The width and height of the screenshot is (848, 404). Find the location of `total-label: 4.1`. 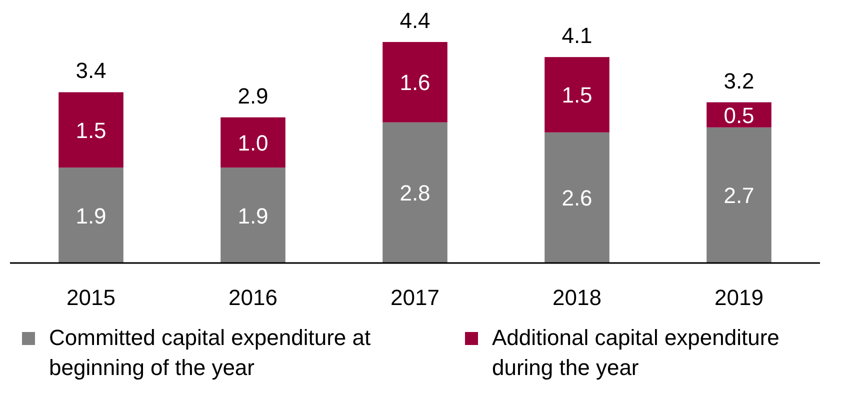

total-label: 4.1 is located at coordinates (577, 35).